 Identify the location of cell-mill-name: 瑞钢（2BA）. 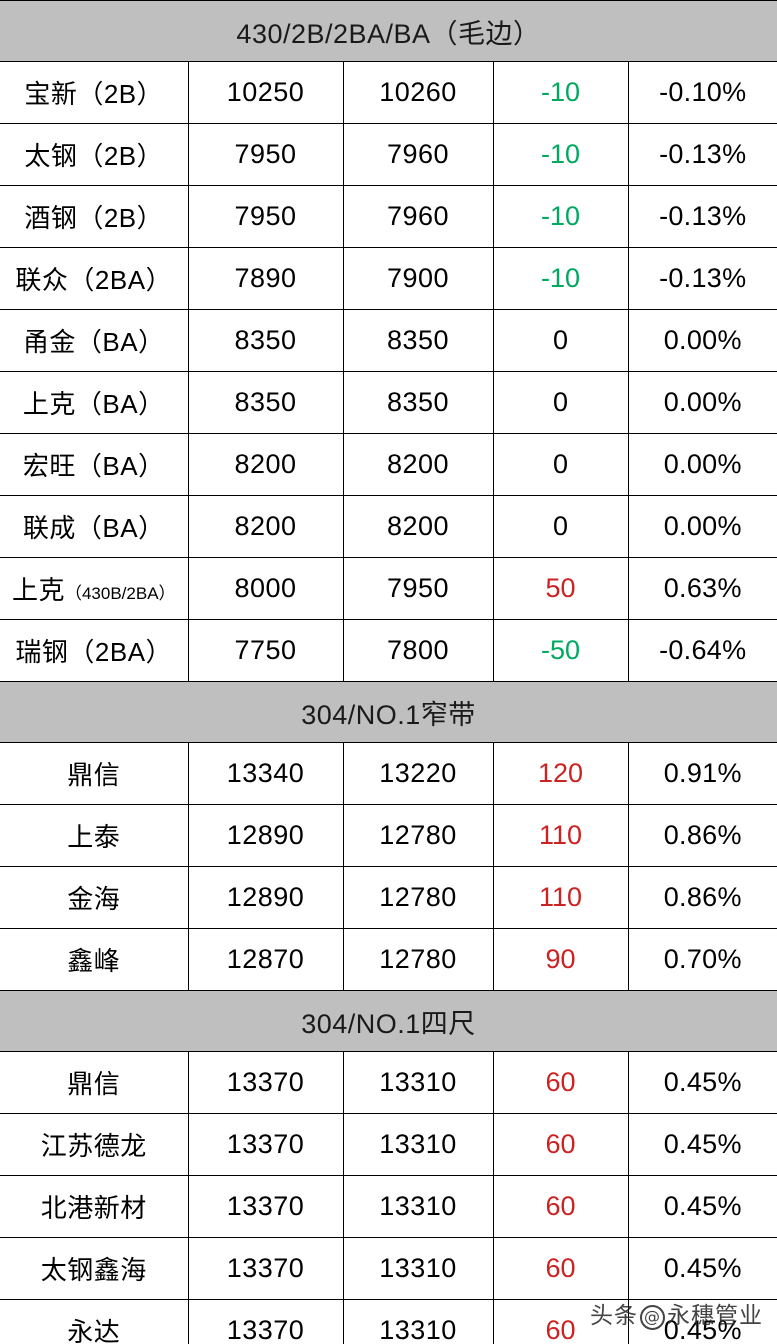
(94, 650).